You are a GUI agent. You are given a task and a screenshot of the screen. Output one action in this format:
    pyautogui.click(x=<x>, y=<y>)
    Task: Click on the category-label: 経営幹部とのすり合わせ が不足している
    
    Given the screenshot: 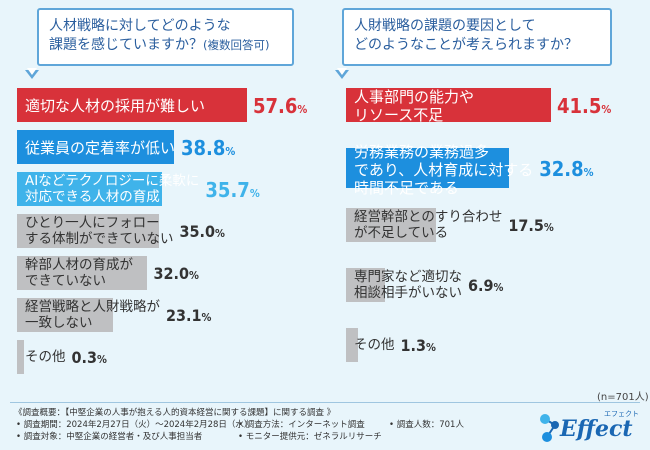 What is the action you would take?
    pyautogui.click(x=428, y=225)
    